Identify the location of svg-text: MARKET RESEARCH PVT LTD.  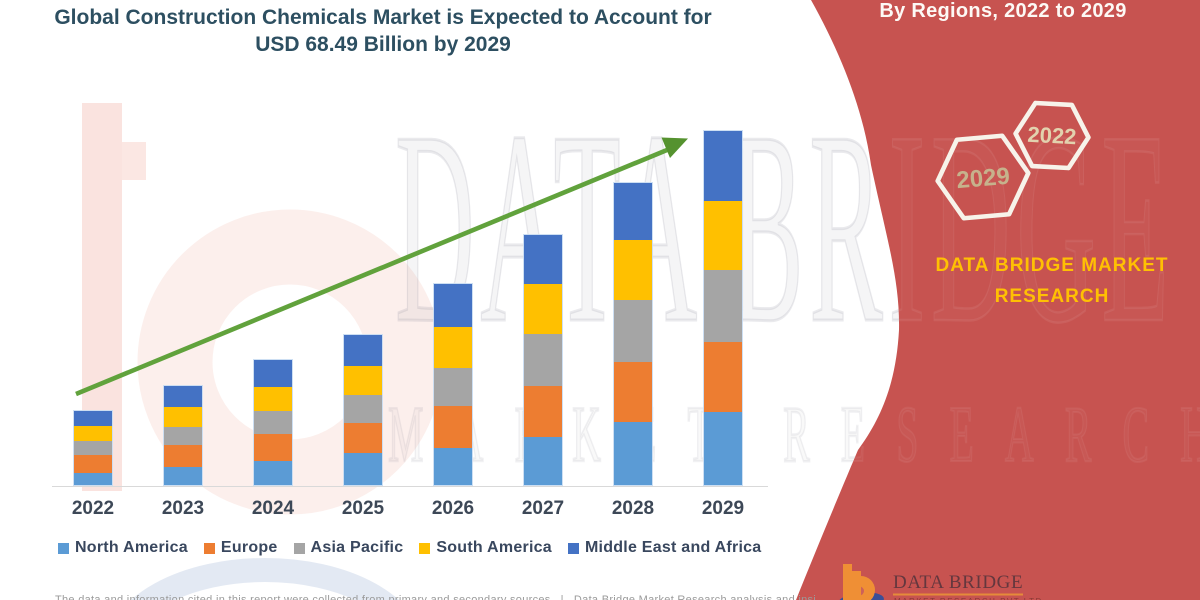
(968, 598).